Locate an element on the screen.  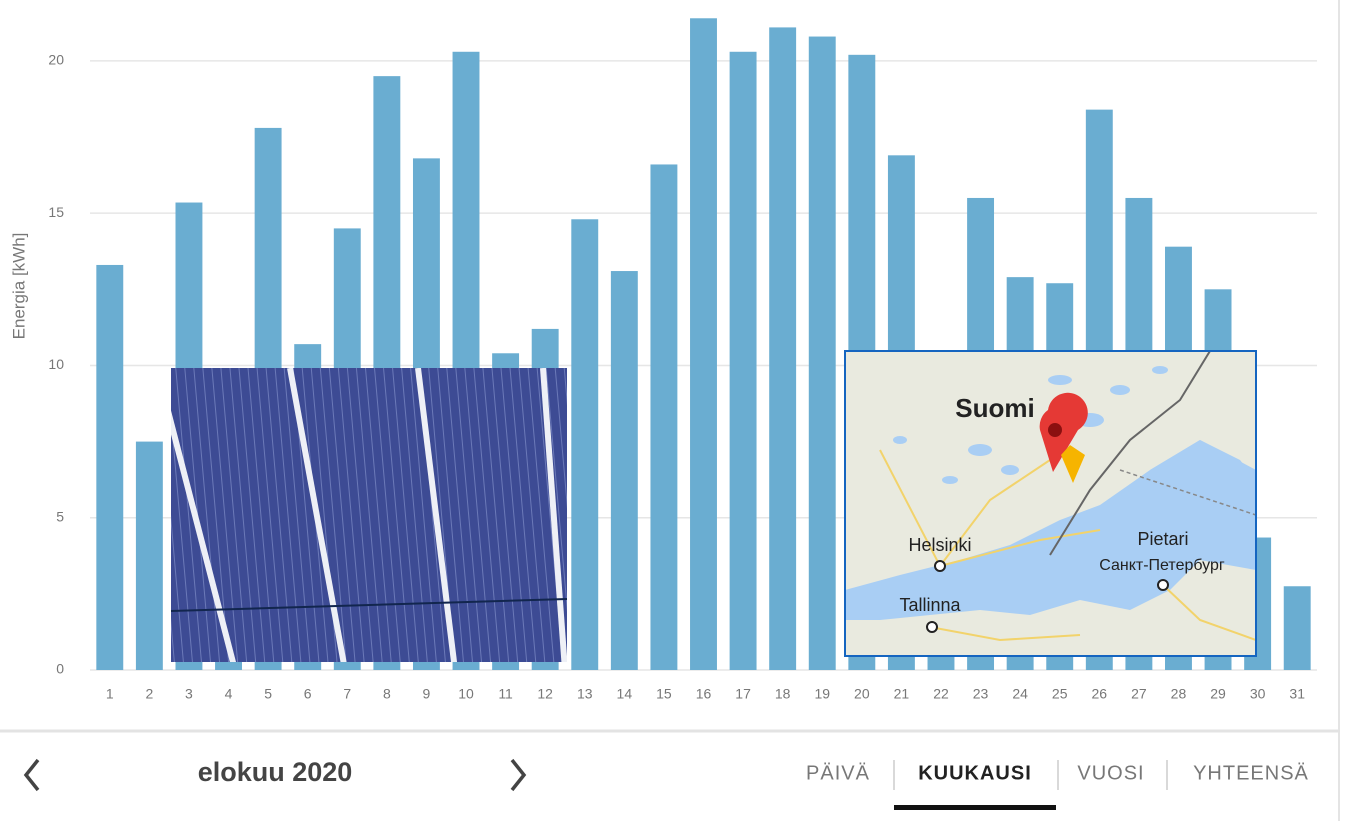
x-tick-label: 24 is located at coordinates (1020, 694).